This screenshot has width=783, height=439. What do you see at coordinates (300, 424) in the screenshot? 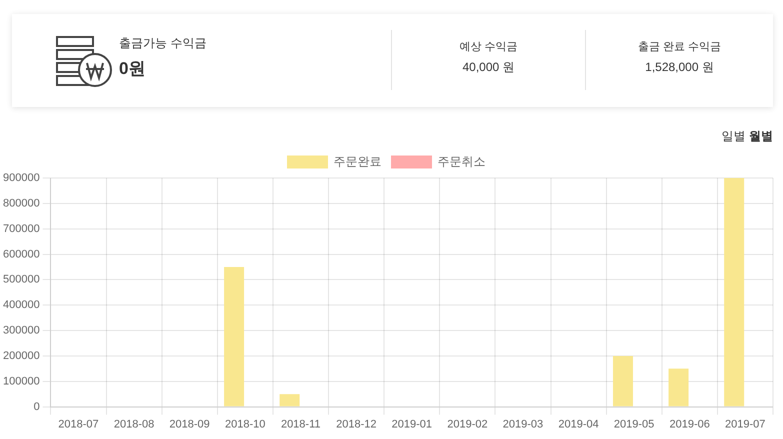
I see `x-tick-label: 2018-11` at bounding box center [300, 424].